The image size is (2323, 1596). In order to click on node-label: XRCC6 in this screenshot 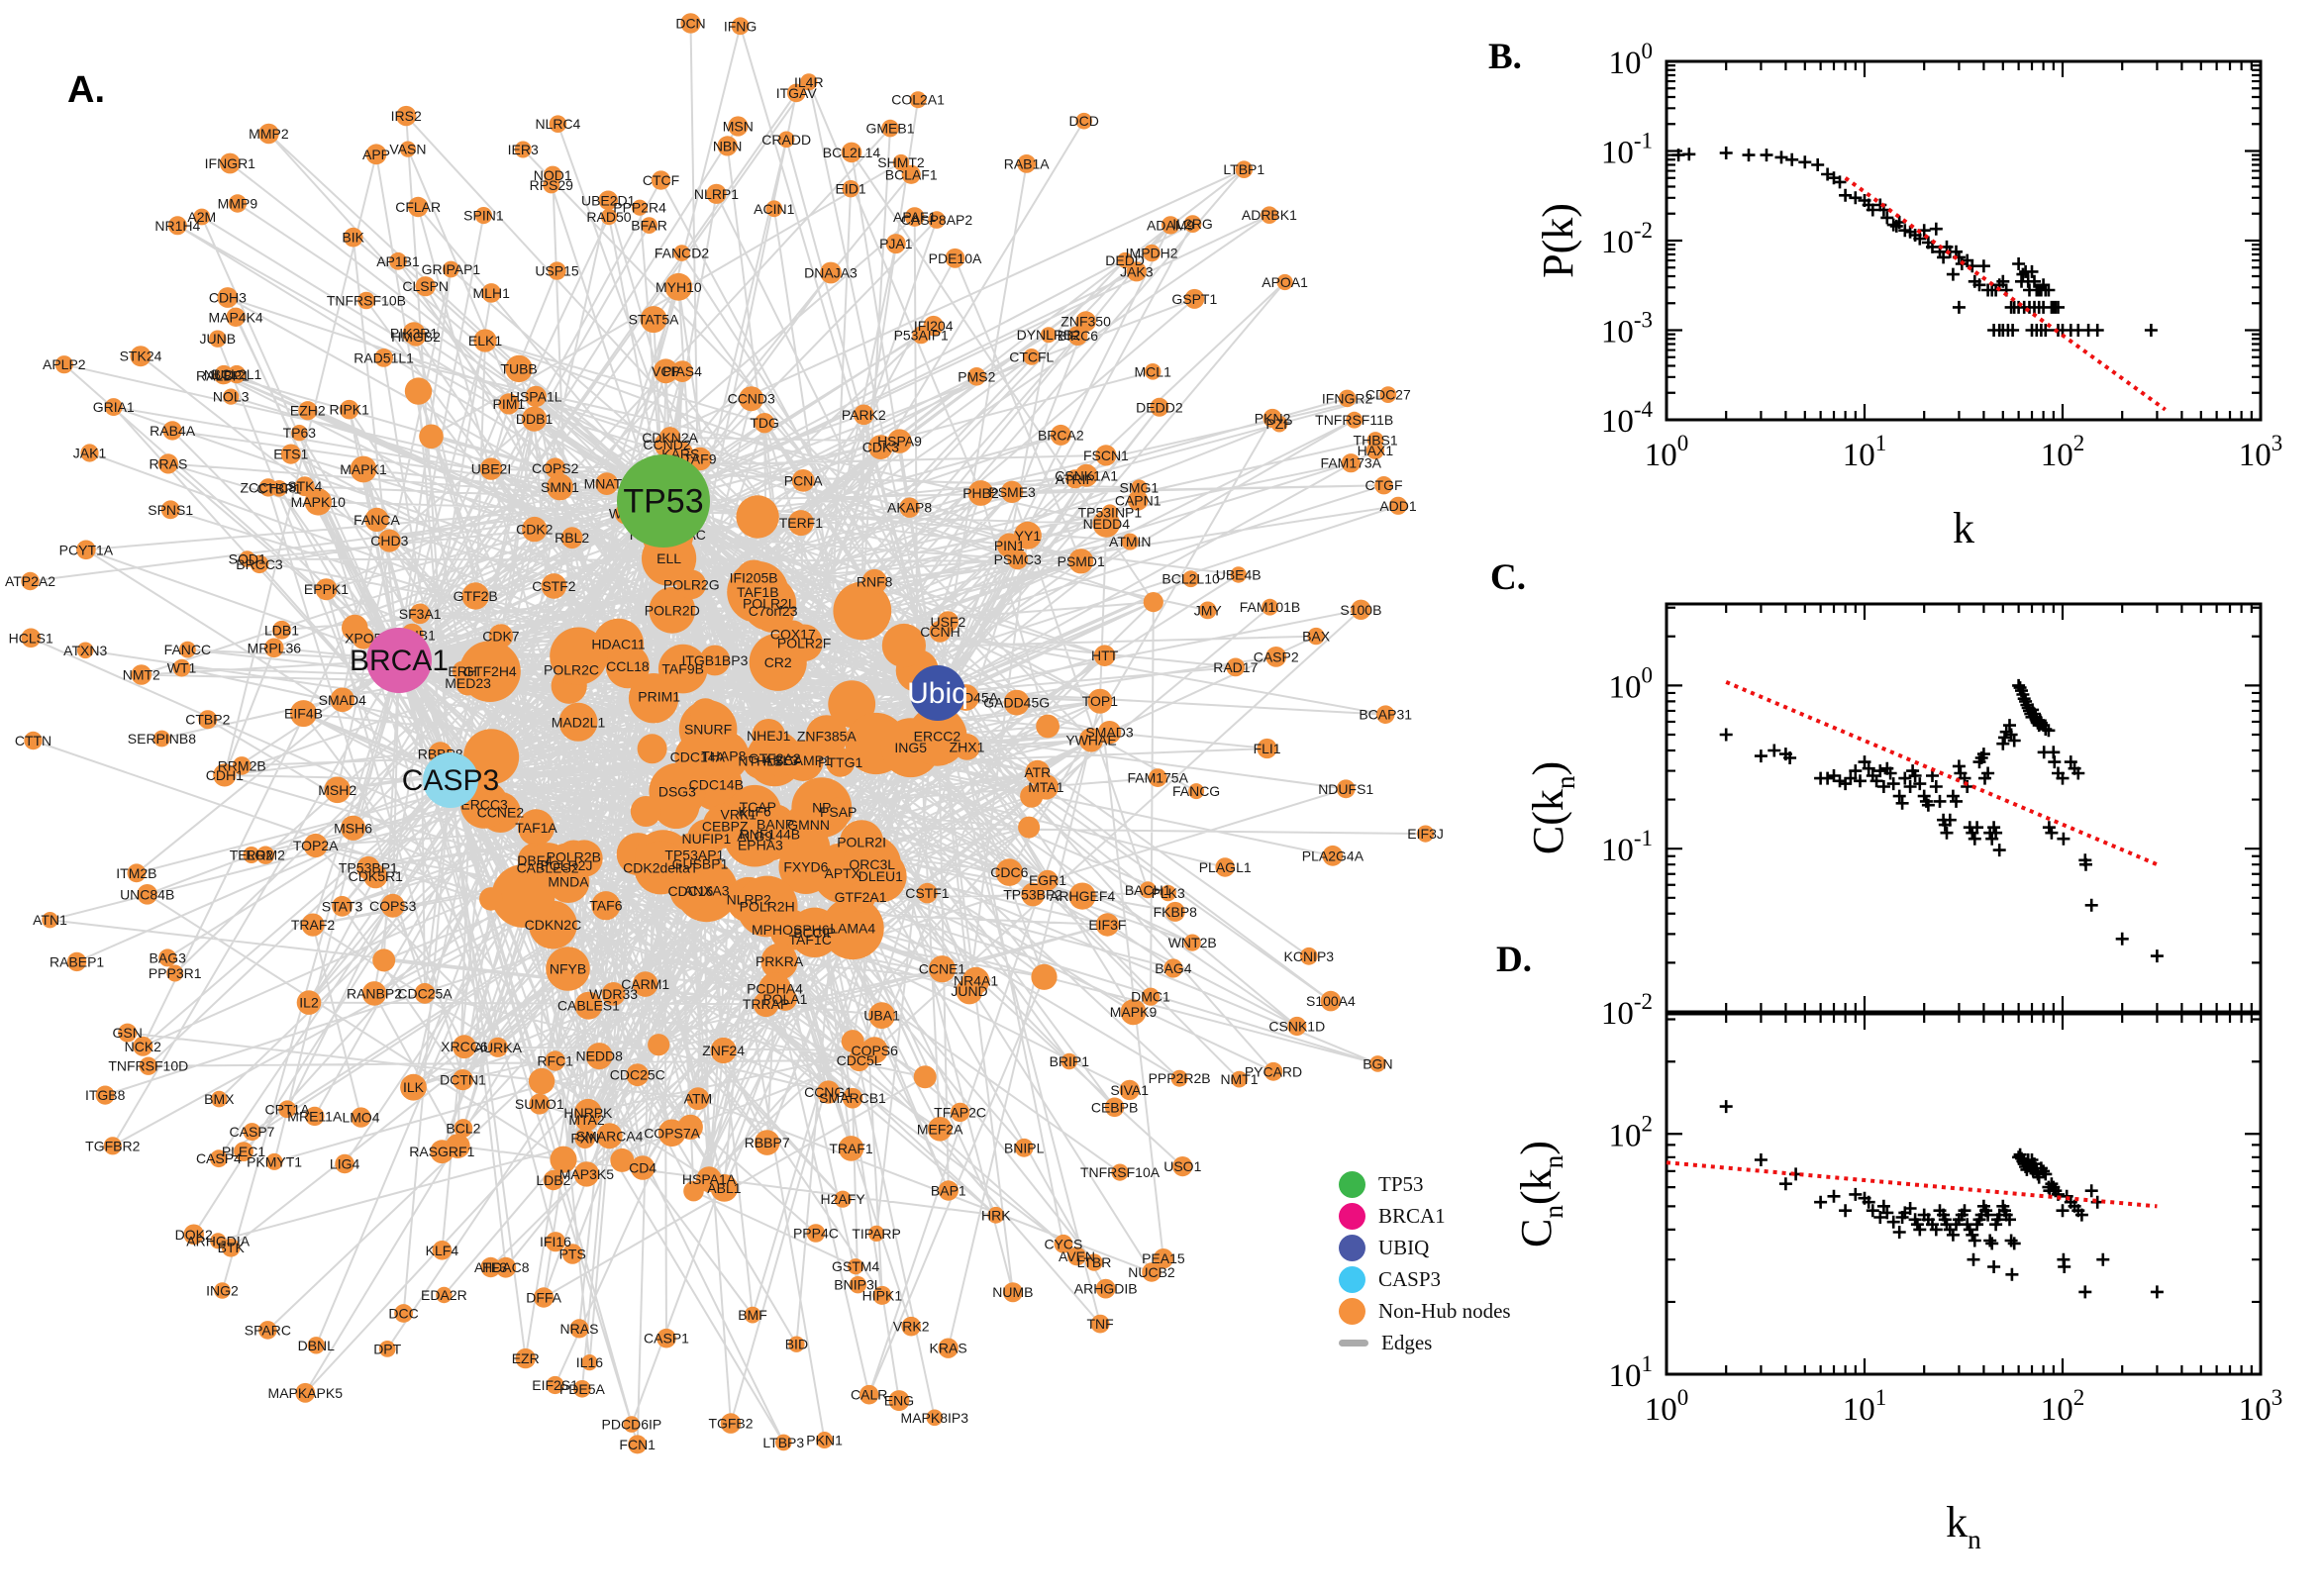, I will do `click(464, 1046)`.